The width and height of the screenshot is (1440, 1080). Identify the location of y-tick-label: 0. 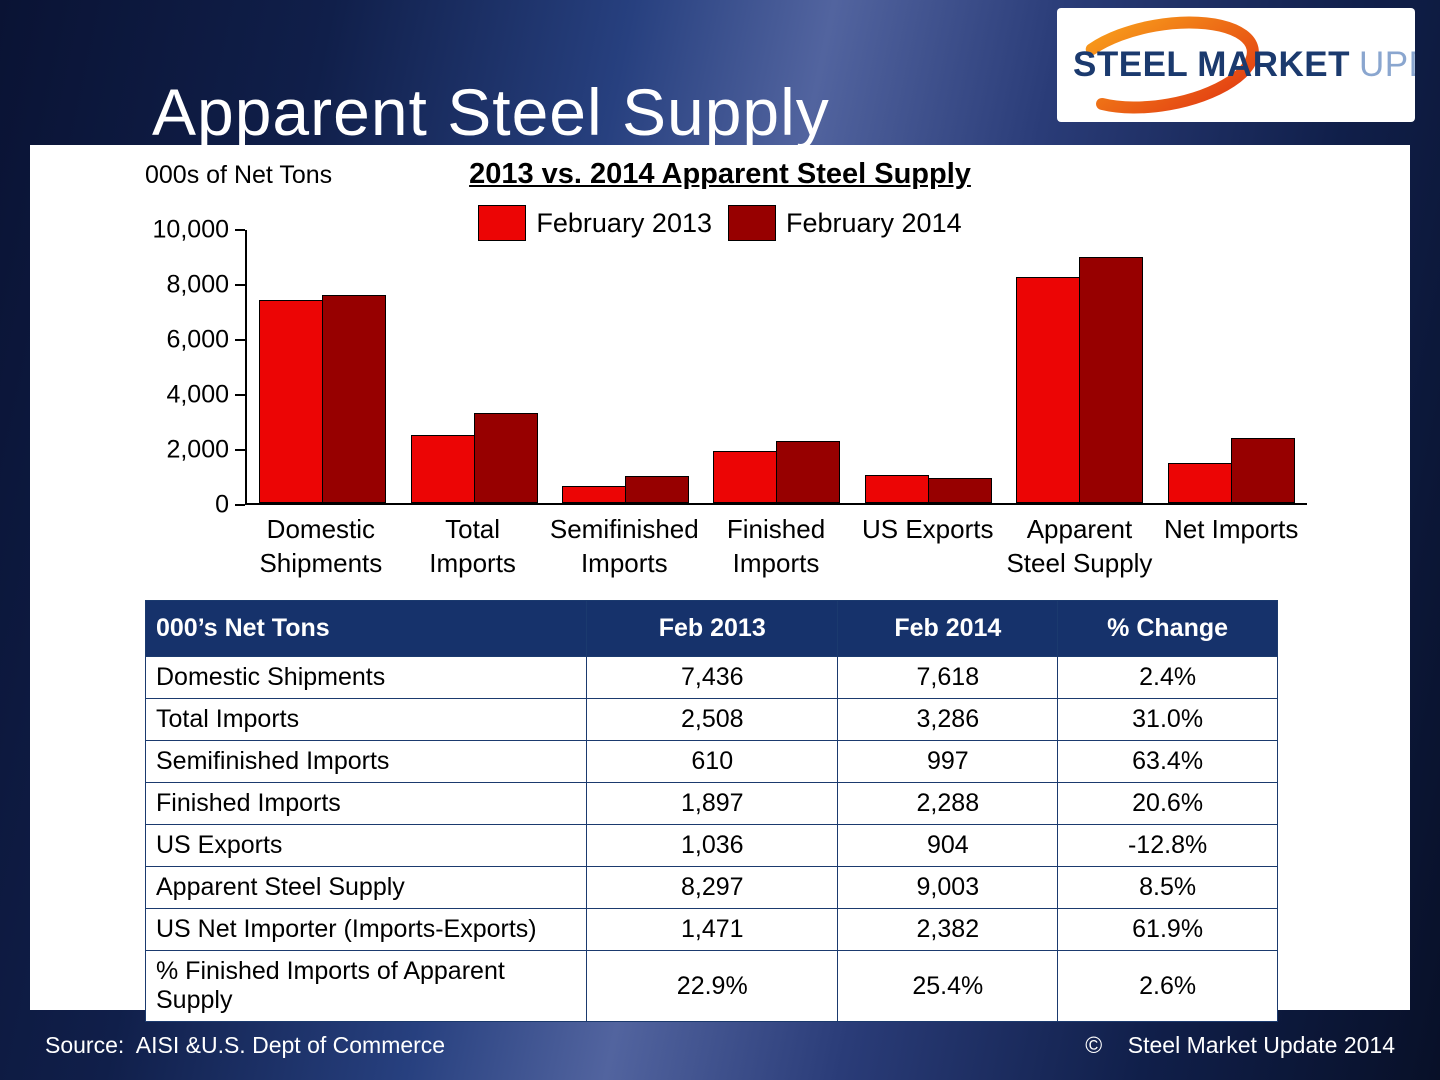
(222, 504).